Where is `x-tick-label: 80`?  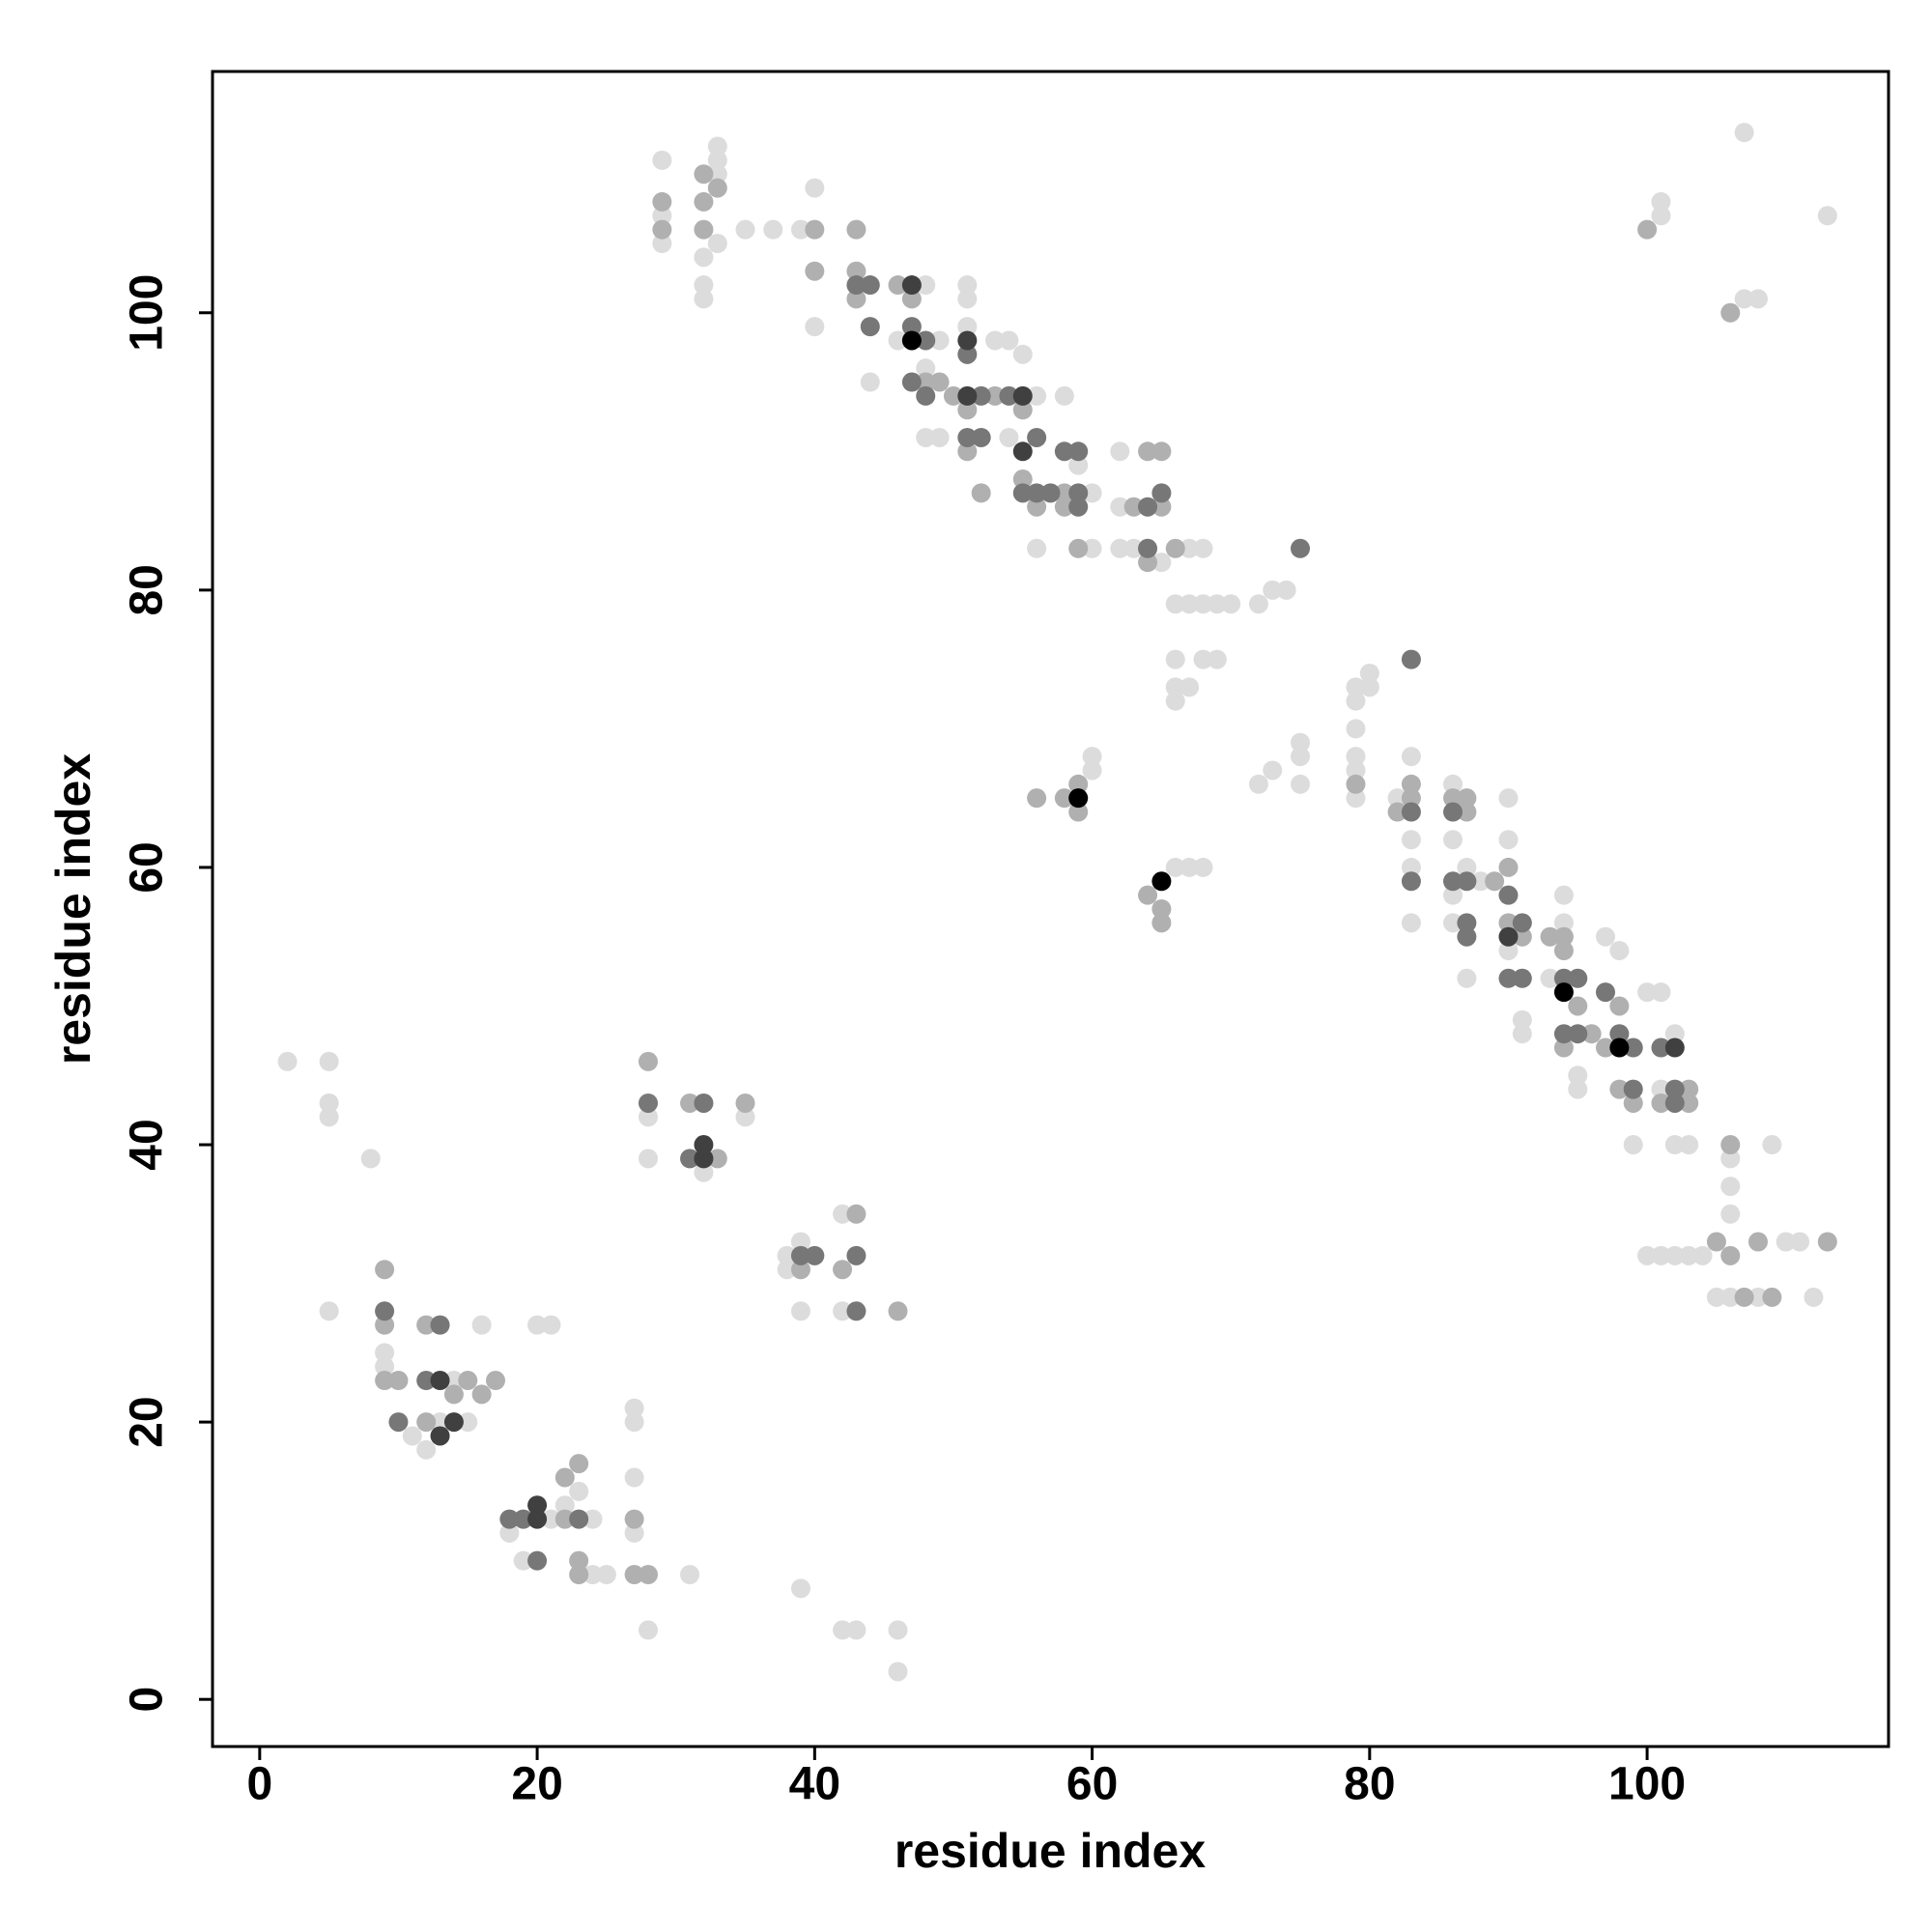
x-tick-label: 80 is located at coordinates (1369, 1784).